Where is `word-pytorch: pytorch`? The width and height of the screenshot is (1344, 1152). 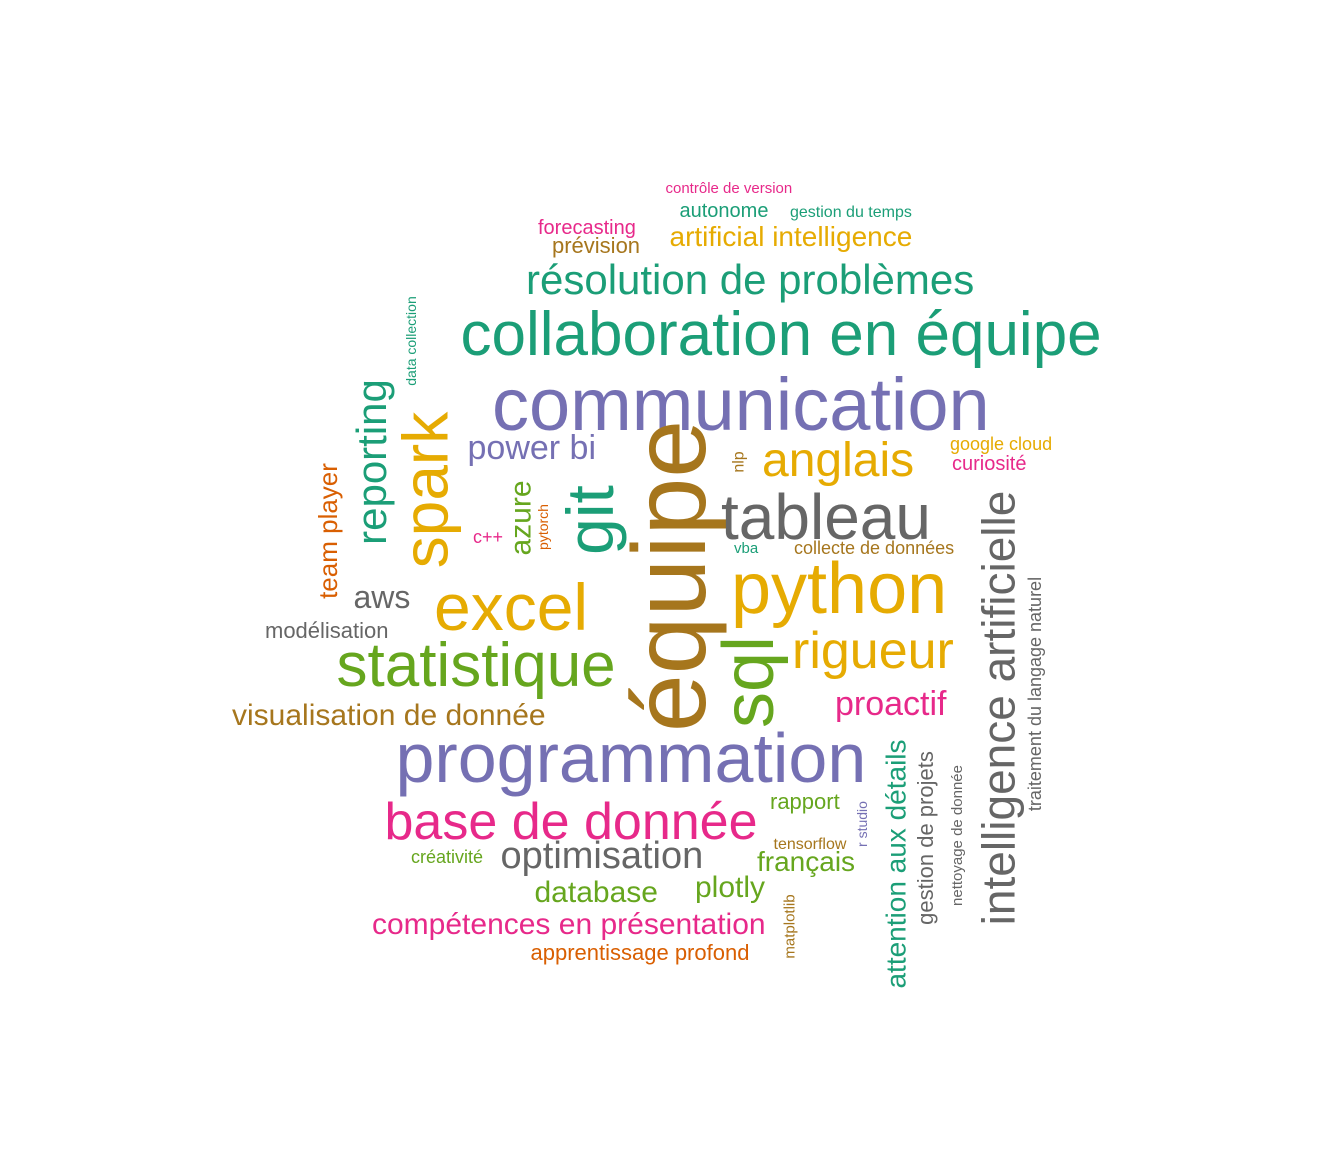
word-pytorch: pytorch is located at coordinates (542, 527).